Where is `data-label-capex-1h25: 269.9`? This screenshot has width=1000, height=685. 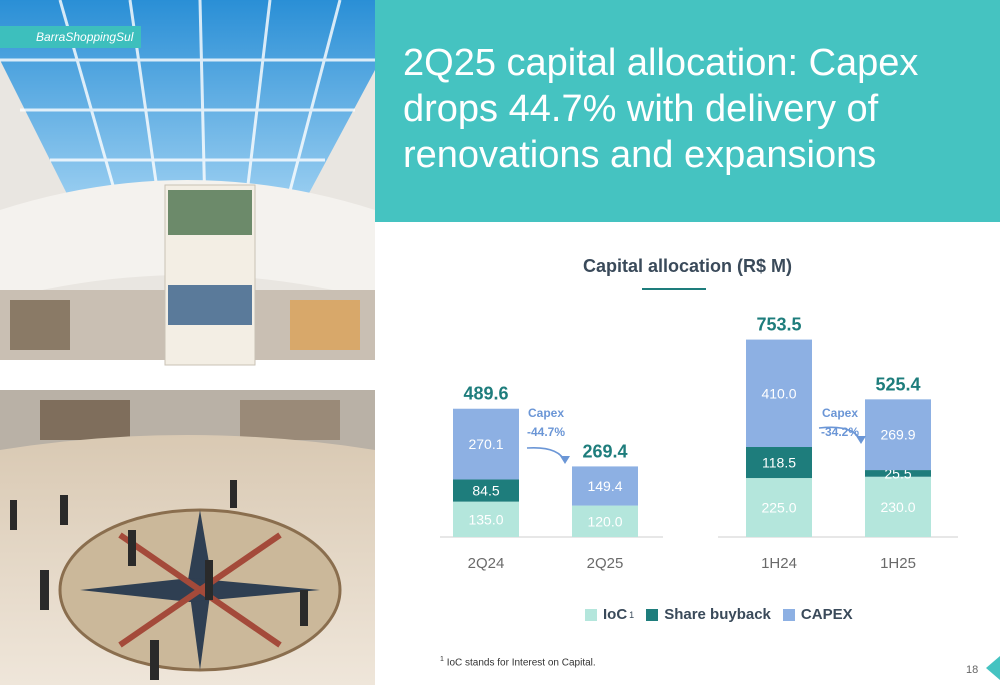 data-label-capex-1h25: 269.9 is located at coordinates (897, 435).